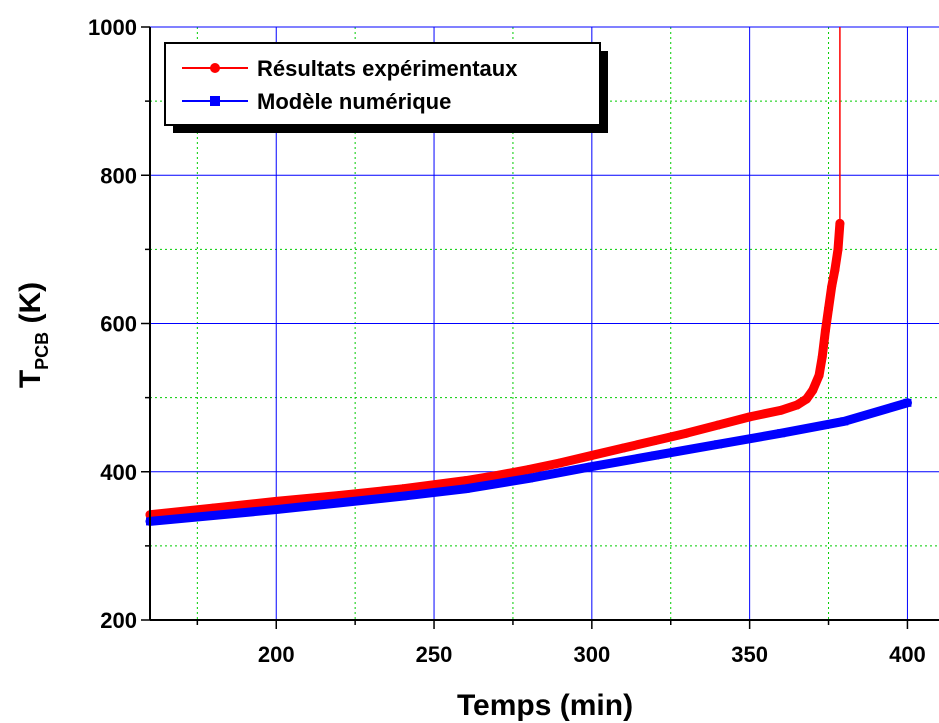  I want to click on y-axis-label-sub: PCB, so click(42, 351).